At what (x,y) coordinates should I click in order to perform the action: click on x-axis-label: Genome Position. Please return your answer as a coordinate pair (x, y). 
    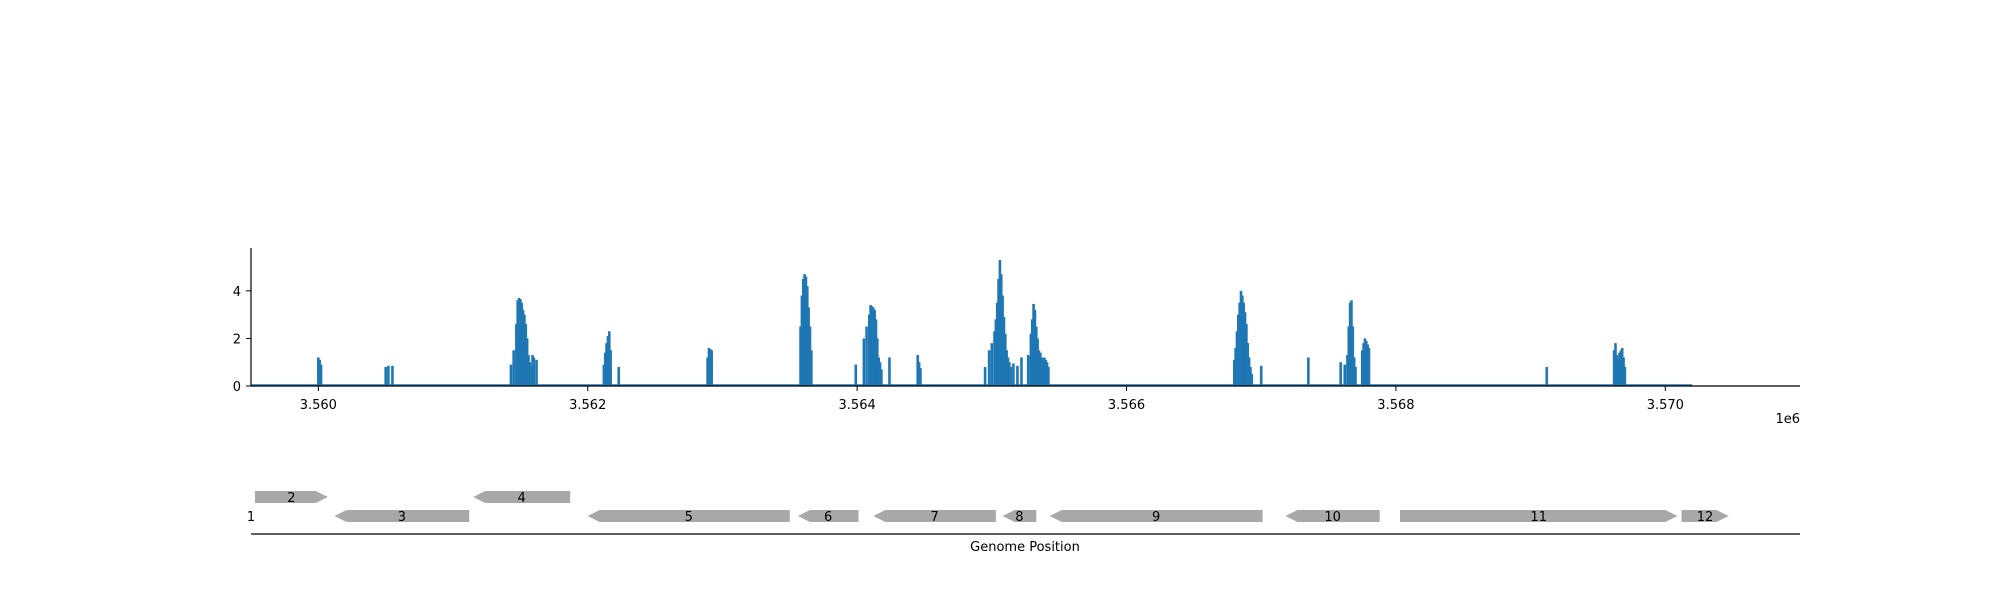
    Looking at the image, I should click on (1025, 547).